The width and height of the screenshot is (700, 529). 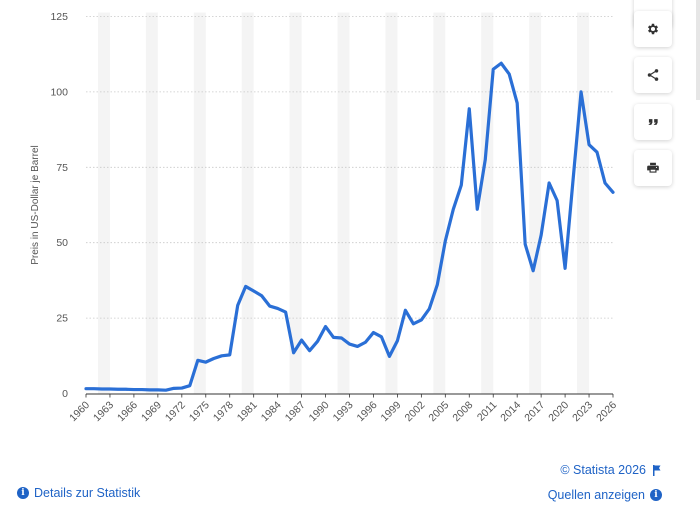 I want to click on y-axis-ticks: 0 25 50 75 100 125, so click(x=59, y=205).